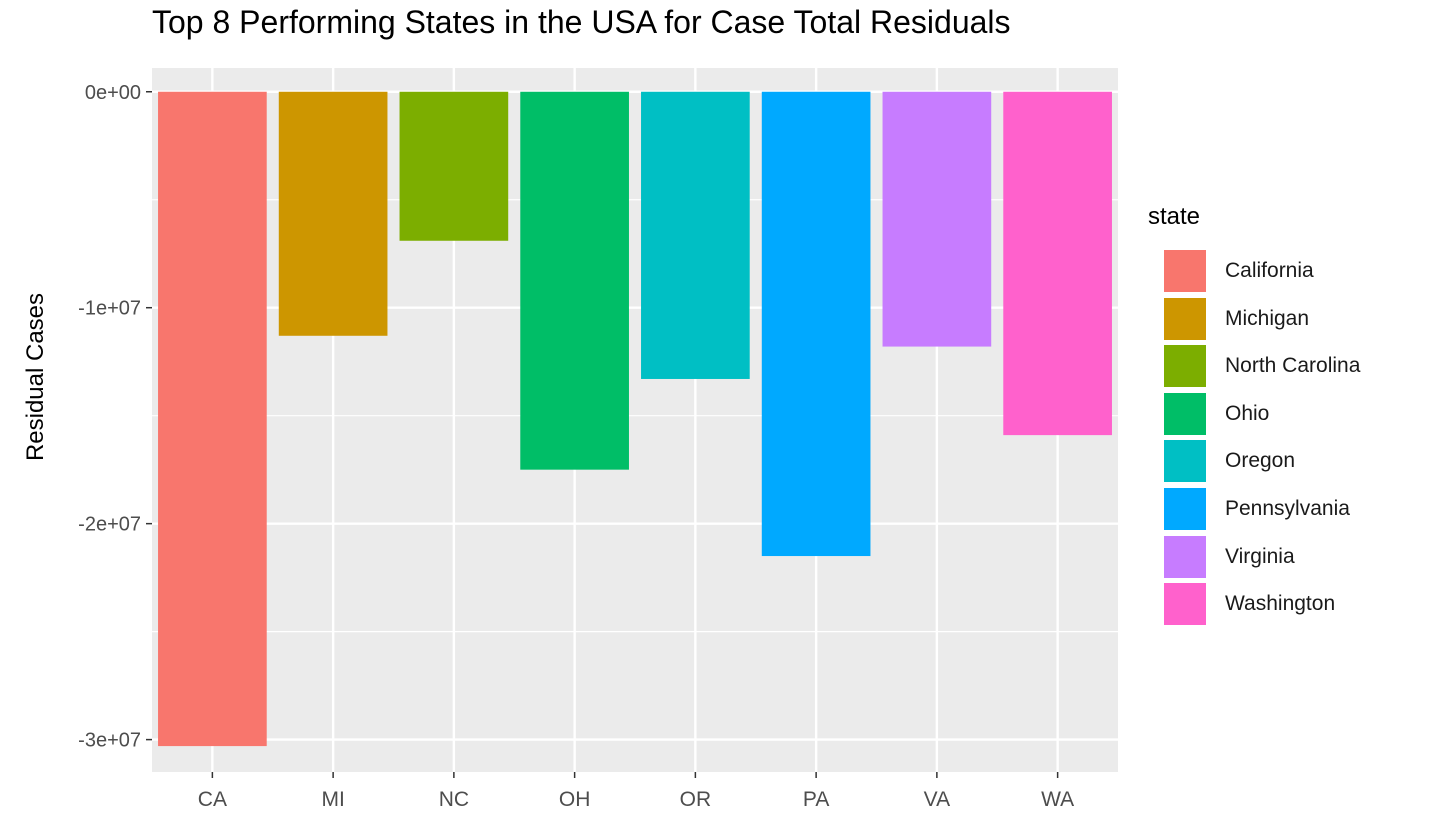  What do you see at coordinates (333, 213) in the screenshot?
I see `bar-mi` at bounding box center [333, 213].